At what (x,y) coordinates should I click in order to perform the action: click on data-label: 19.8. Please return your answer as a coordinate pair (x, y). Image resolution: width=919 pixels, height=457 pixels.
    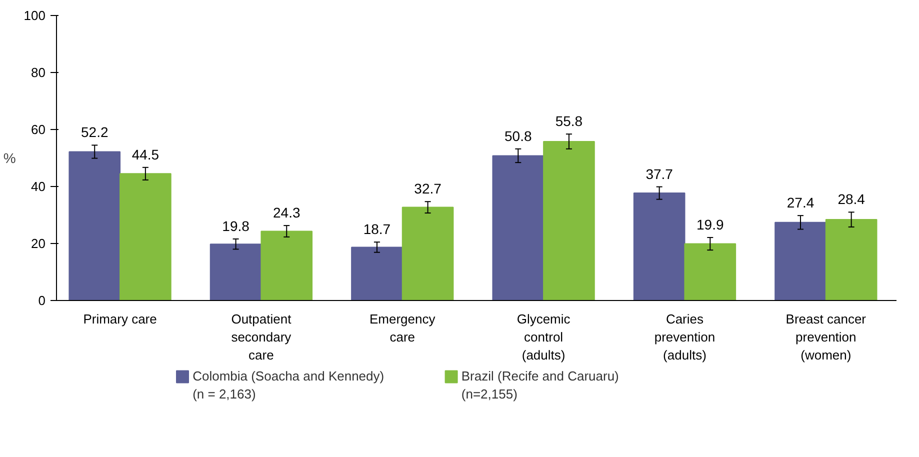
    Looking at the image, I should click on (236, 226).